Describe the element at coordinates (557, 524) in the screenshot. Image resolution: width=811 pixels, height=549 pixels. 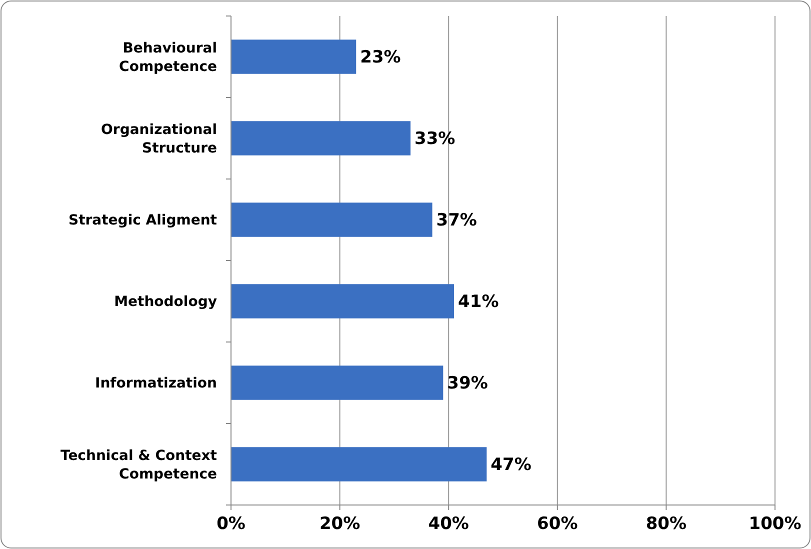
I see `x-tick-label: 60%` at that location.